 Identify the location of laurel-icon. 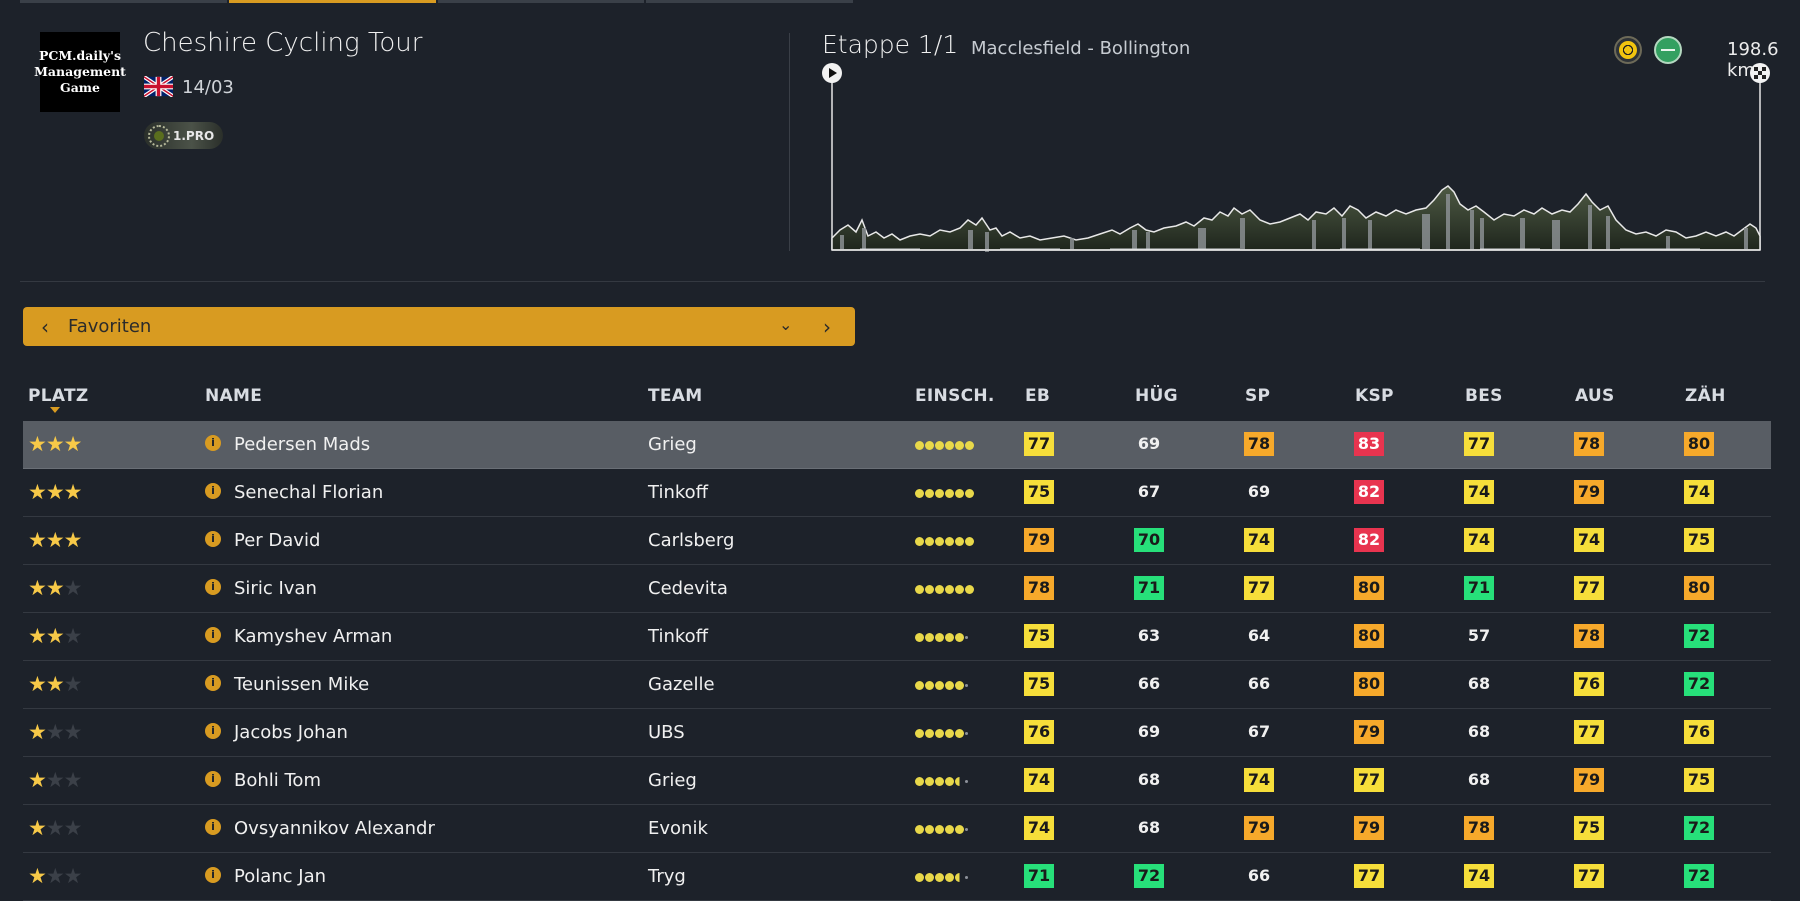
(159, 135).